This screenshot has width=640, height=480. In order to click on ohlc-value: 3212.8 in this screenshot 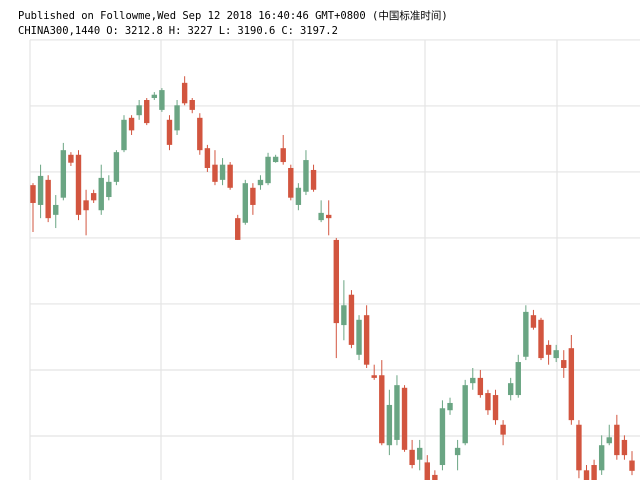, I will do `click(144, 31)`.